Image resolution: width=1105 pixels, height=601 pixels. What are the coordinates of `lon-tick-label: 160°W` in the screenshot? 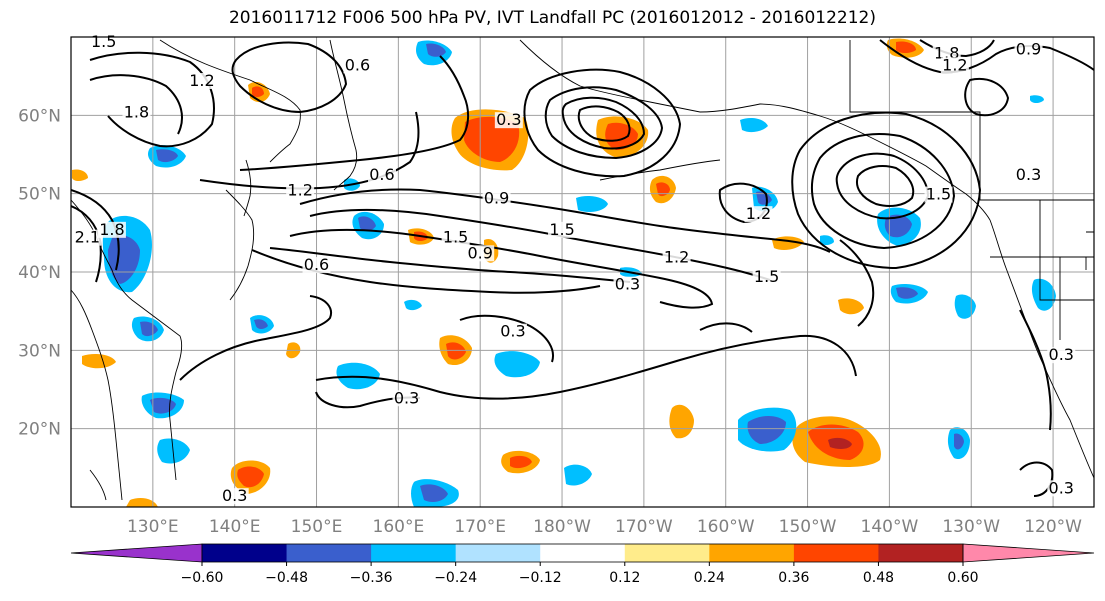 It's located at (726, 527).